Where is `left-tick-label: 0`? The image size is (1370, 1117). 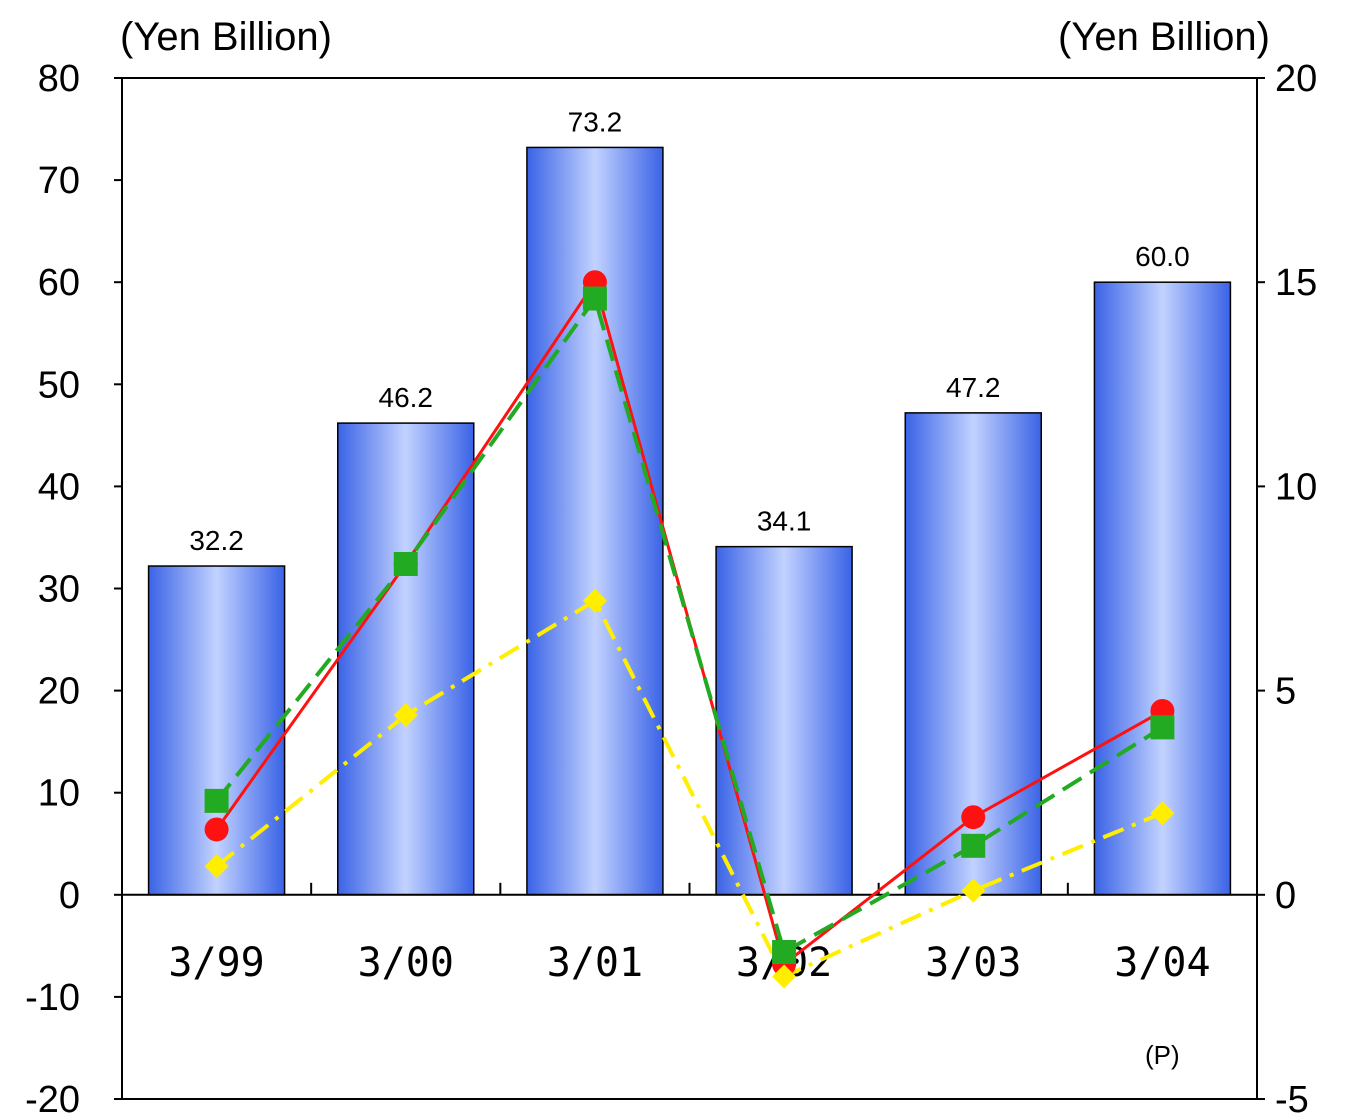
left-tick-label: 0 is located at coordinates (69, 896).